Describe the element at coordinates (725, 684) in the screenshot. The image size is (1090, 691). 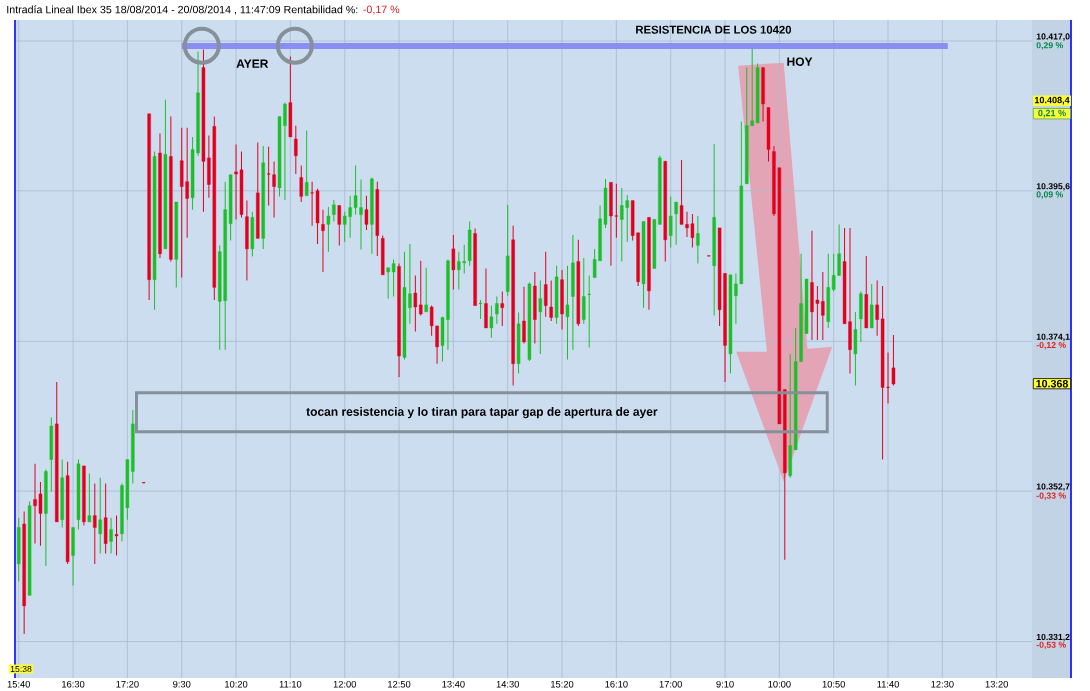
I see `x-tick-label: 9:10` at that location.